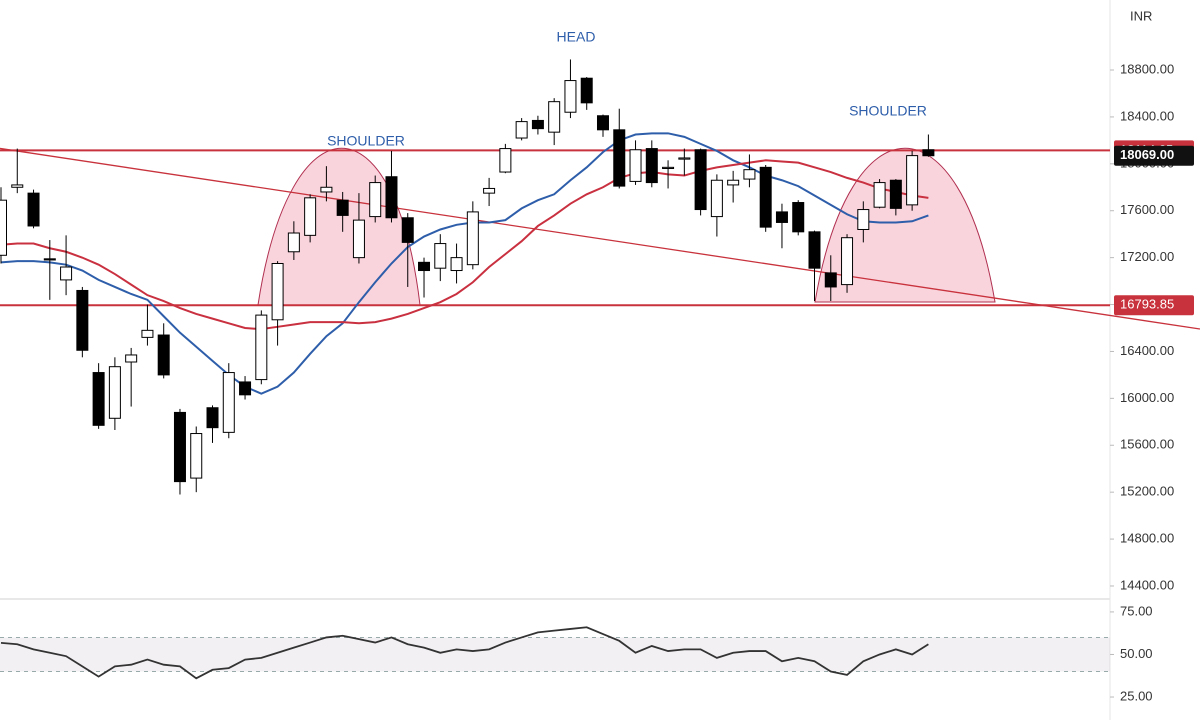 The height and width of the screenshot is (720, 1200). What do you see at coordinates (1136, 653) in the screenshot?
I see `y-tick-label: 50.00` at bounding box center [1136, 653].